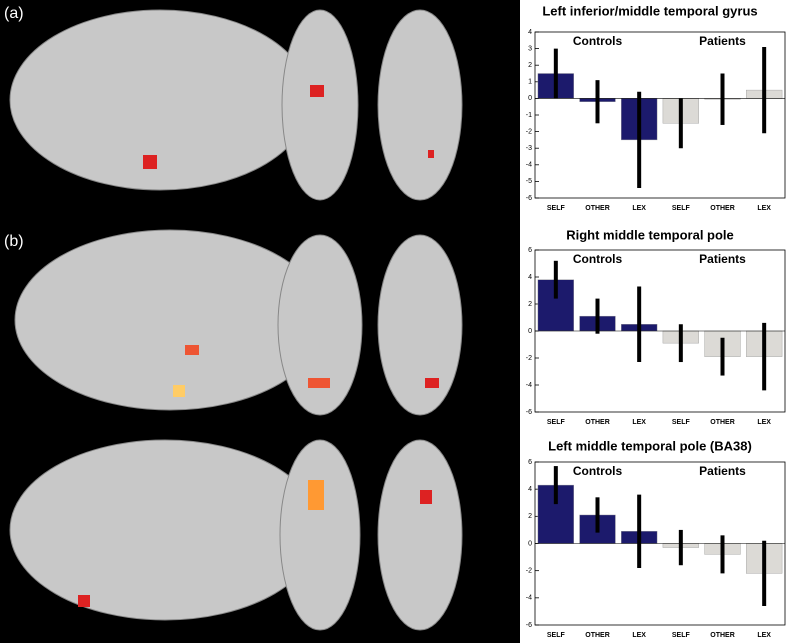  Describe the element at coordinates (420, 105) in the screenshot. I see `brain-axial-a2` at that location.